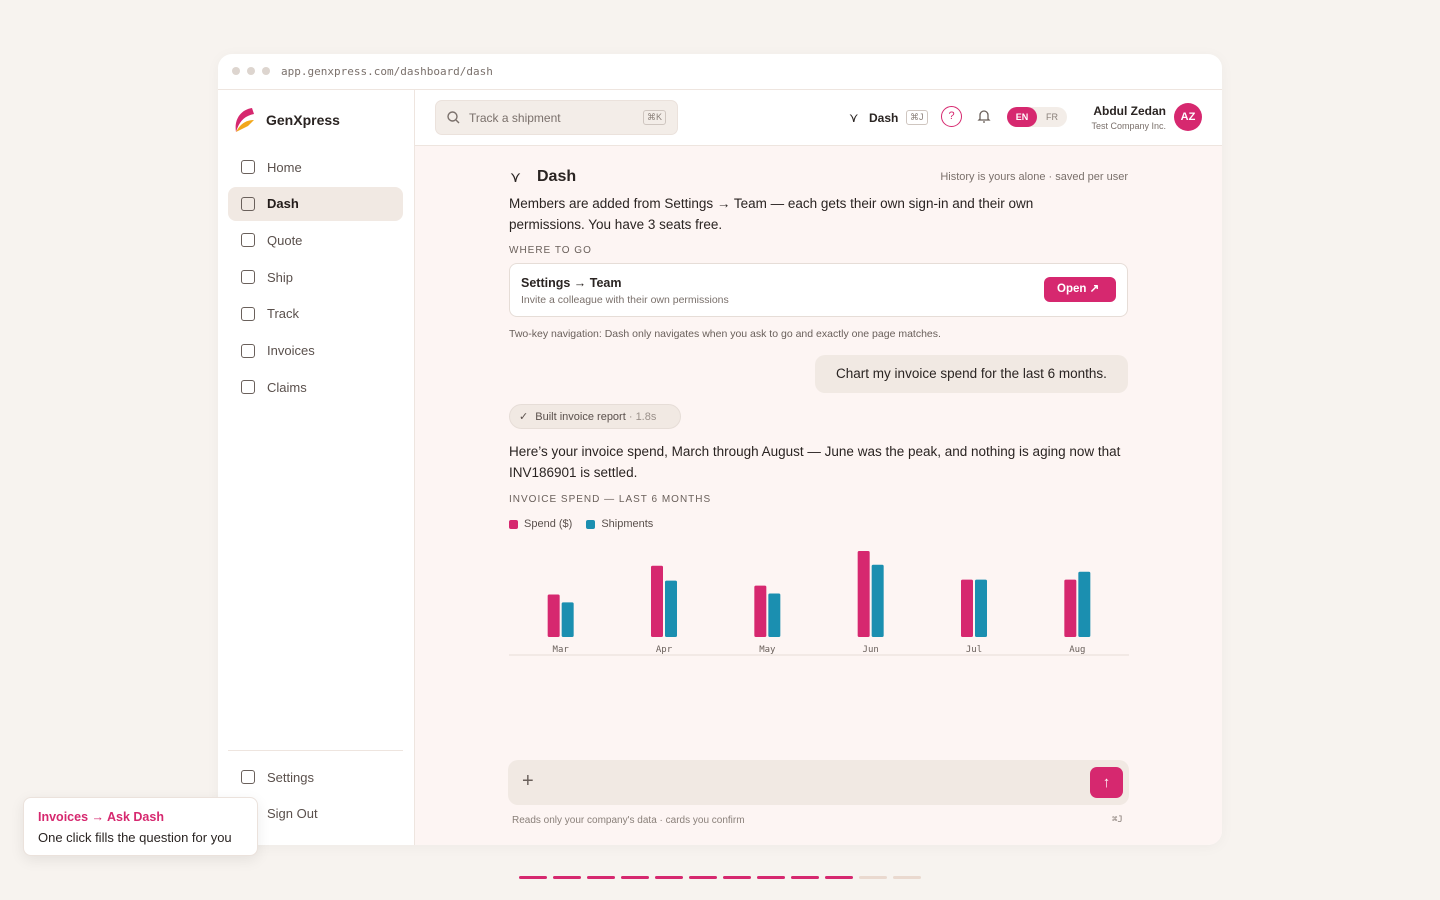 Image resolution: width=1440 pixels, height=900 pixels. I want to click on nav-item: Track, so click(315, 314).